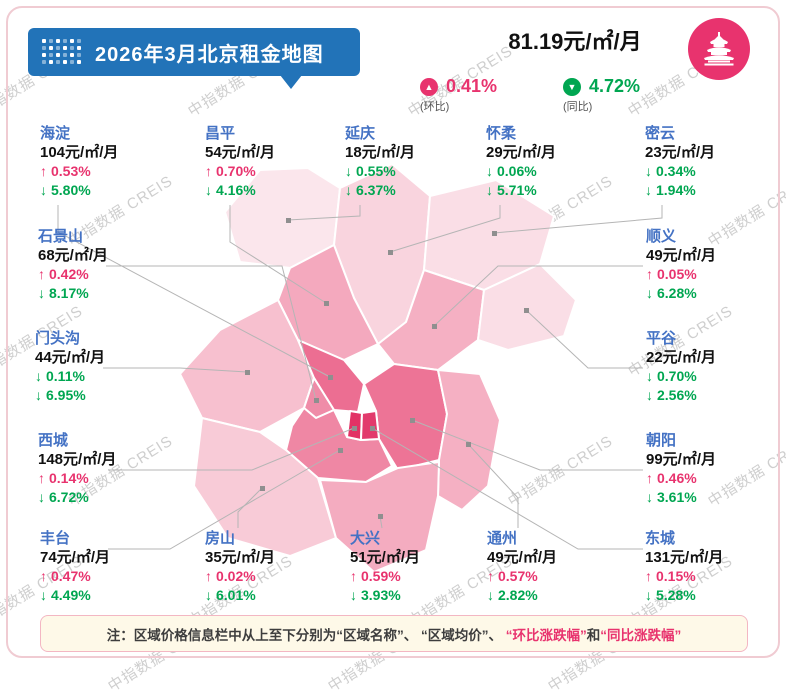 This screenshot has width=786, height=696. Describe the element at coordinates (376, 190) in the screenshot. I see `pct-value: 6.37%` at that location.